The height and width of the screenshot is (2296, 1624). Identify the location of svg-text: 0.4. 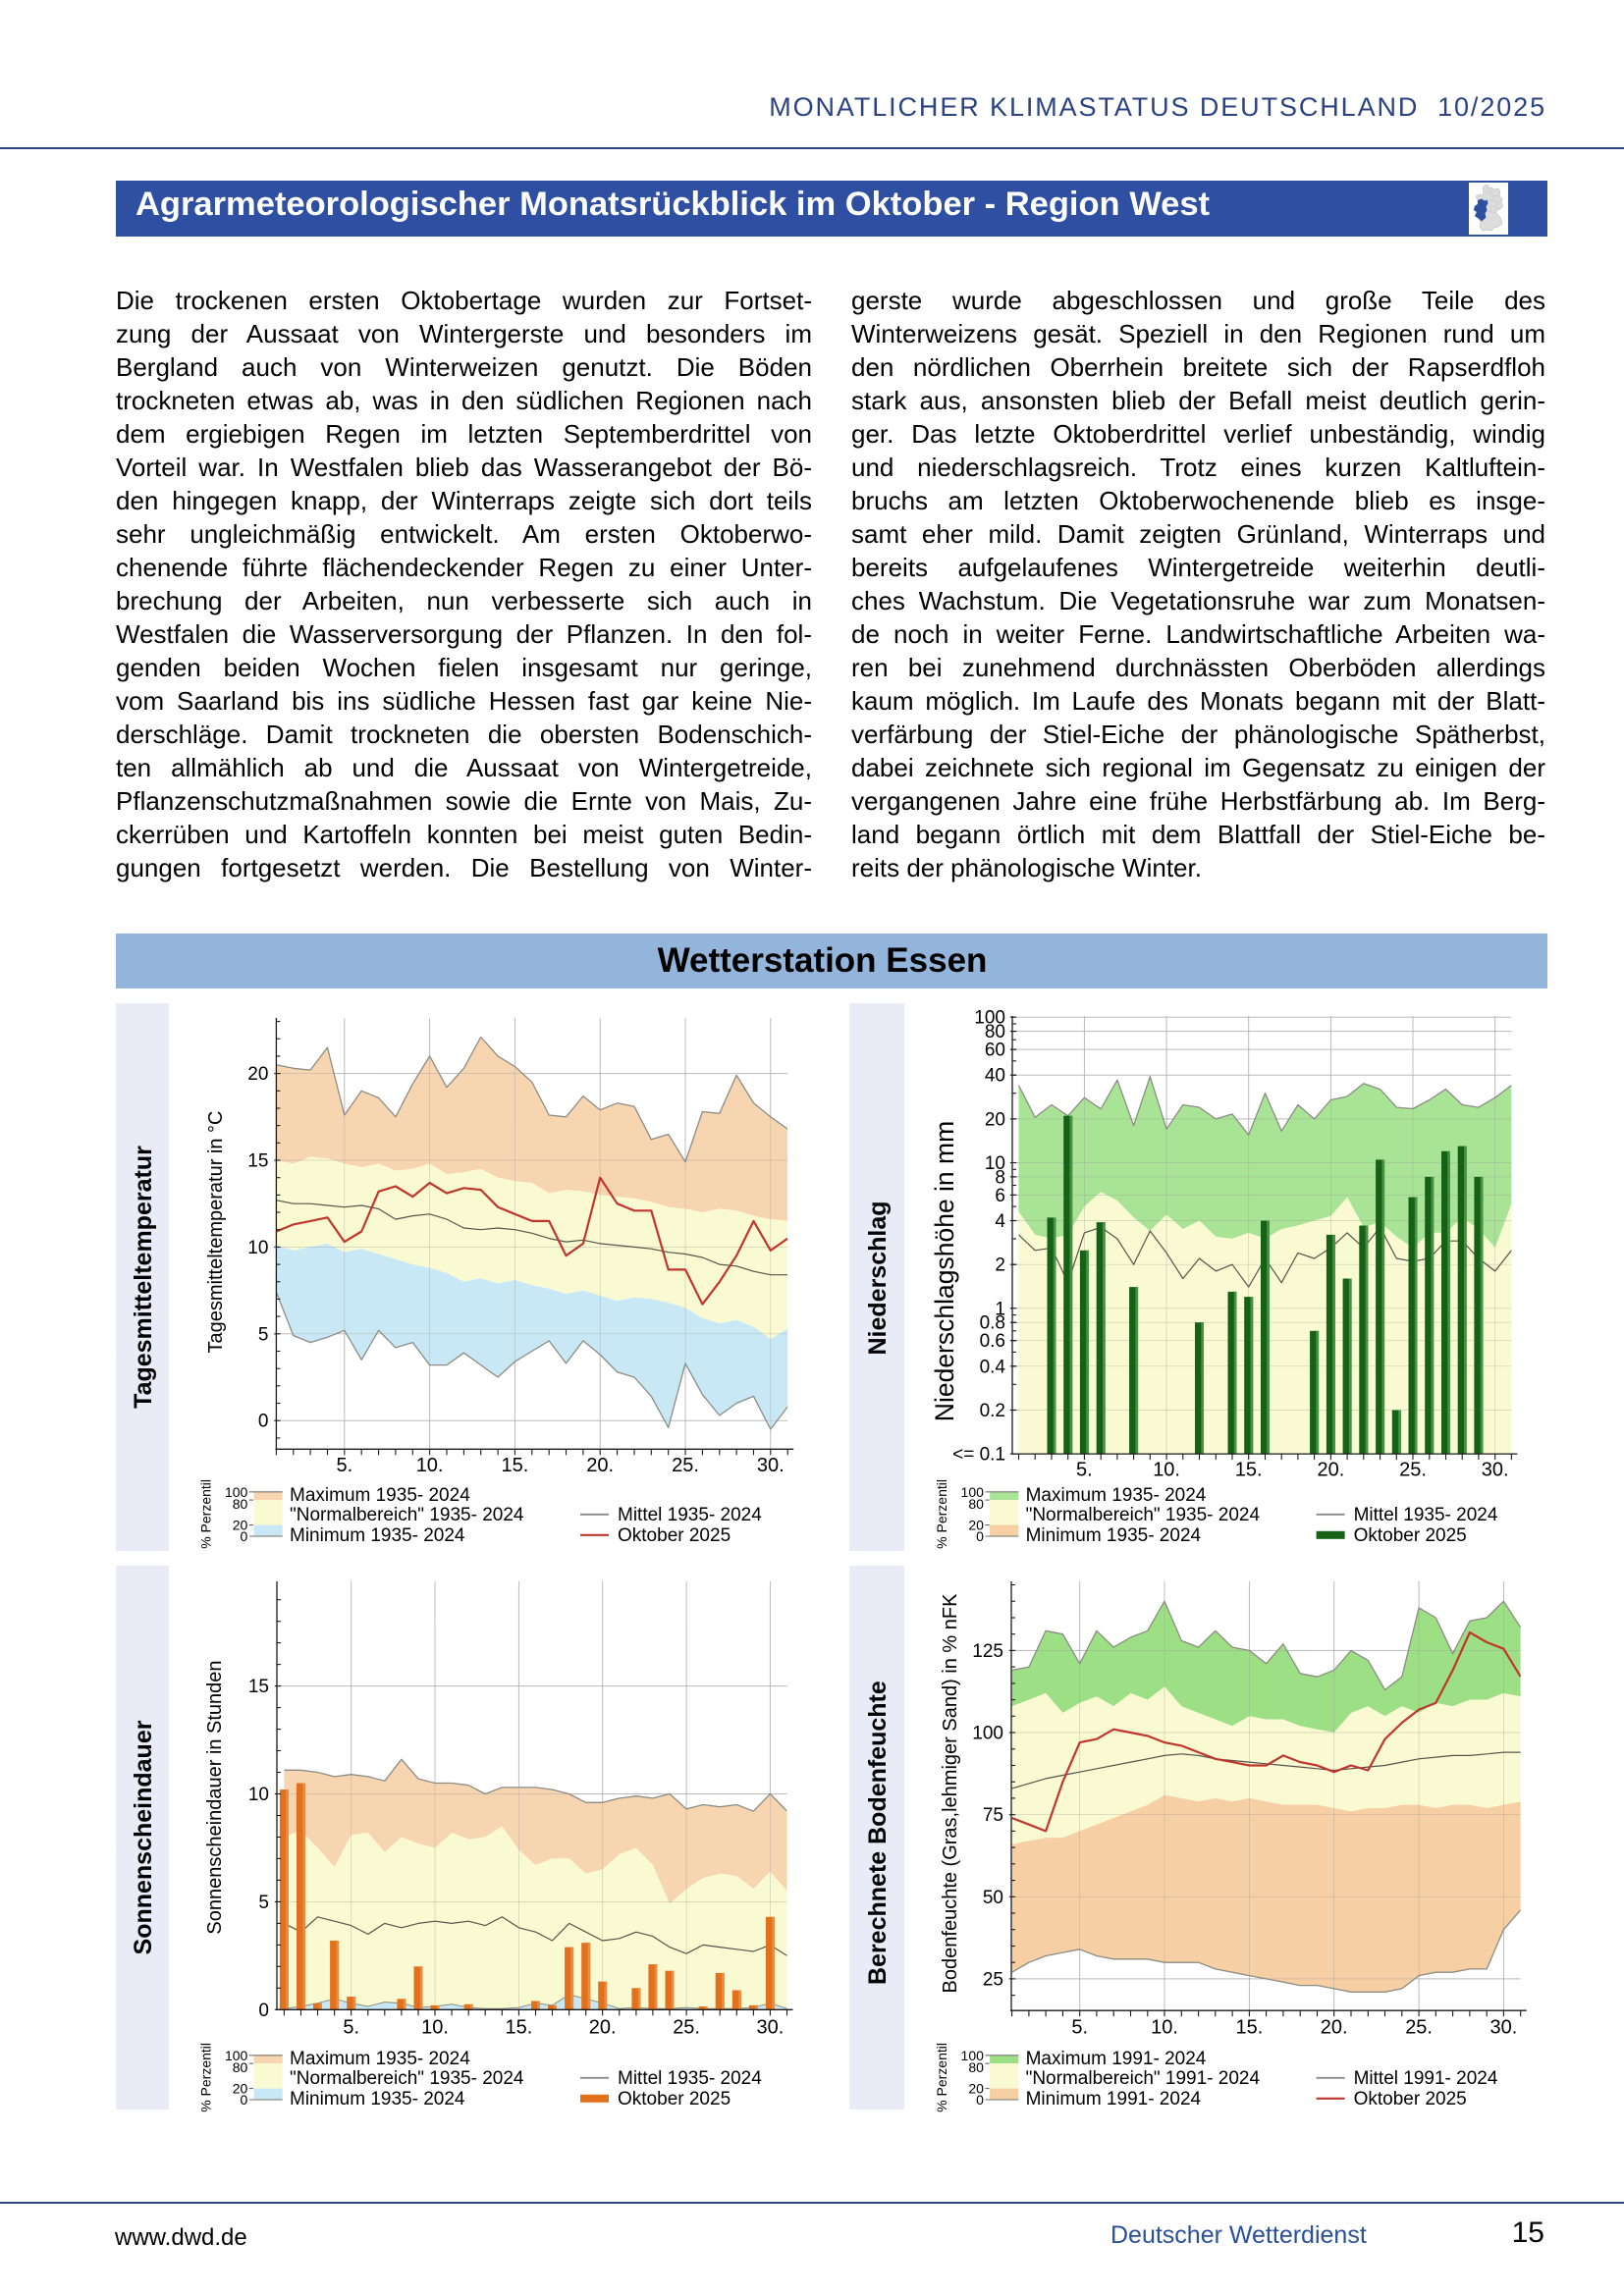
(993, 1367).